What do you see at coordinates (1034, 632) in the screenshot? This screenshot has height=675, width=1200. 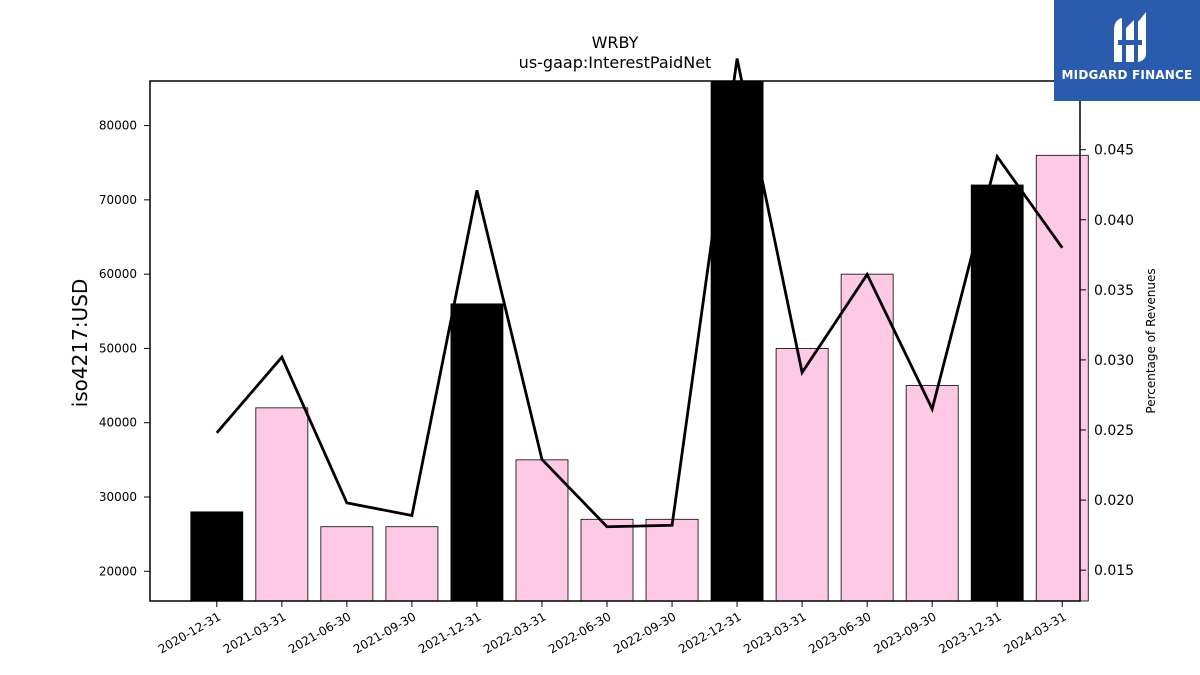 I see `x-tick-label: 2024-03-31` at bounding box center [1034, 632].